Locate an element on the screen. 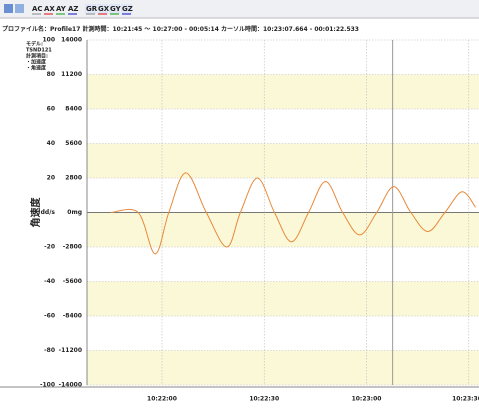 This screenshot has width=479, height=410. y-tick-label: 60 is located at coordinates (51, 109).